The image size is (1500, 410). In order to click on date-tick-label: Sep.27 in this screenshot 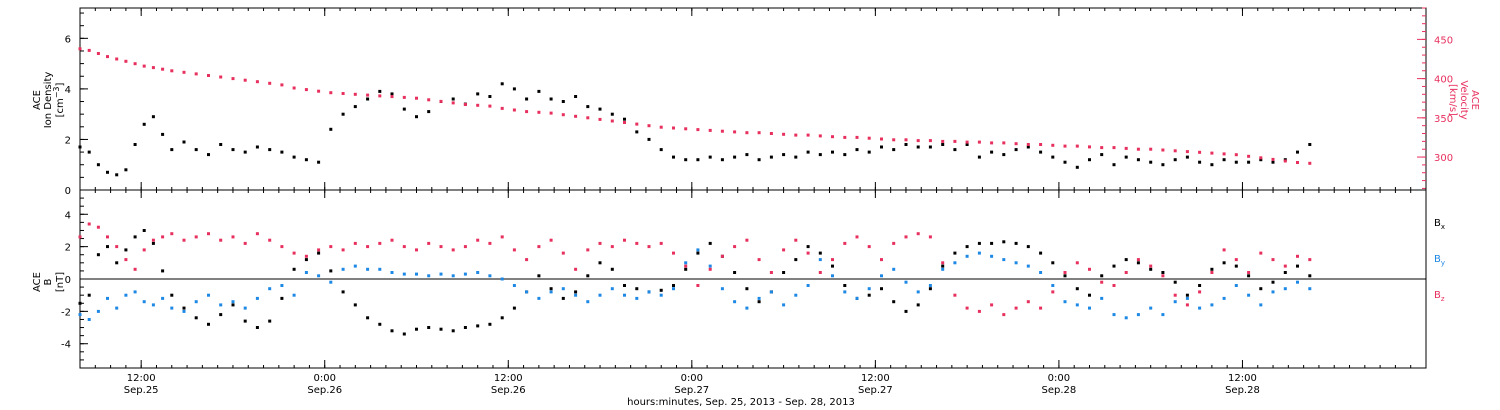, I will do `click(875, 390)`.